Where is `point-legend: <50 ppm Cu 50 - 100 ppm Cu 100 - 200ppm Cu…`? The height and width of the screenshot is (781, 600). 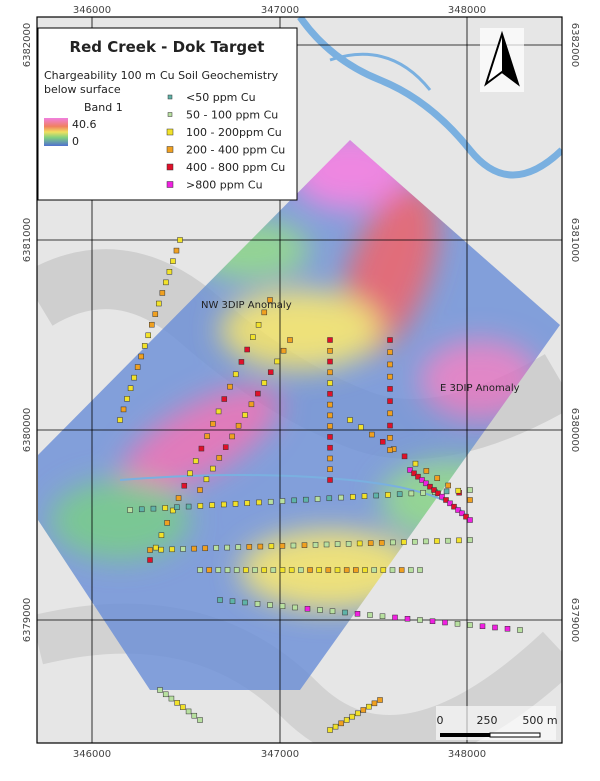
point-legend: <50 ppm Cu 50 - 100 ppm Cu 100 - 200ppm Cu… is located at coordinates (225, 141).